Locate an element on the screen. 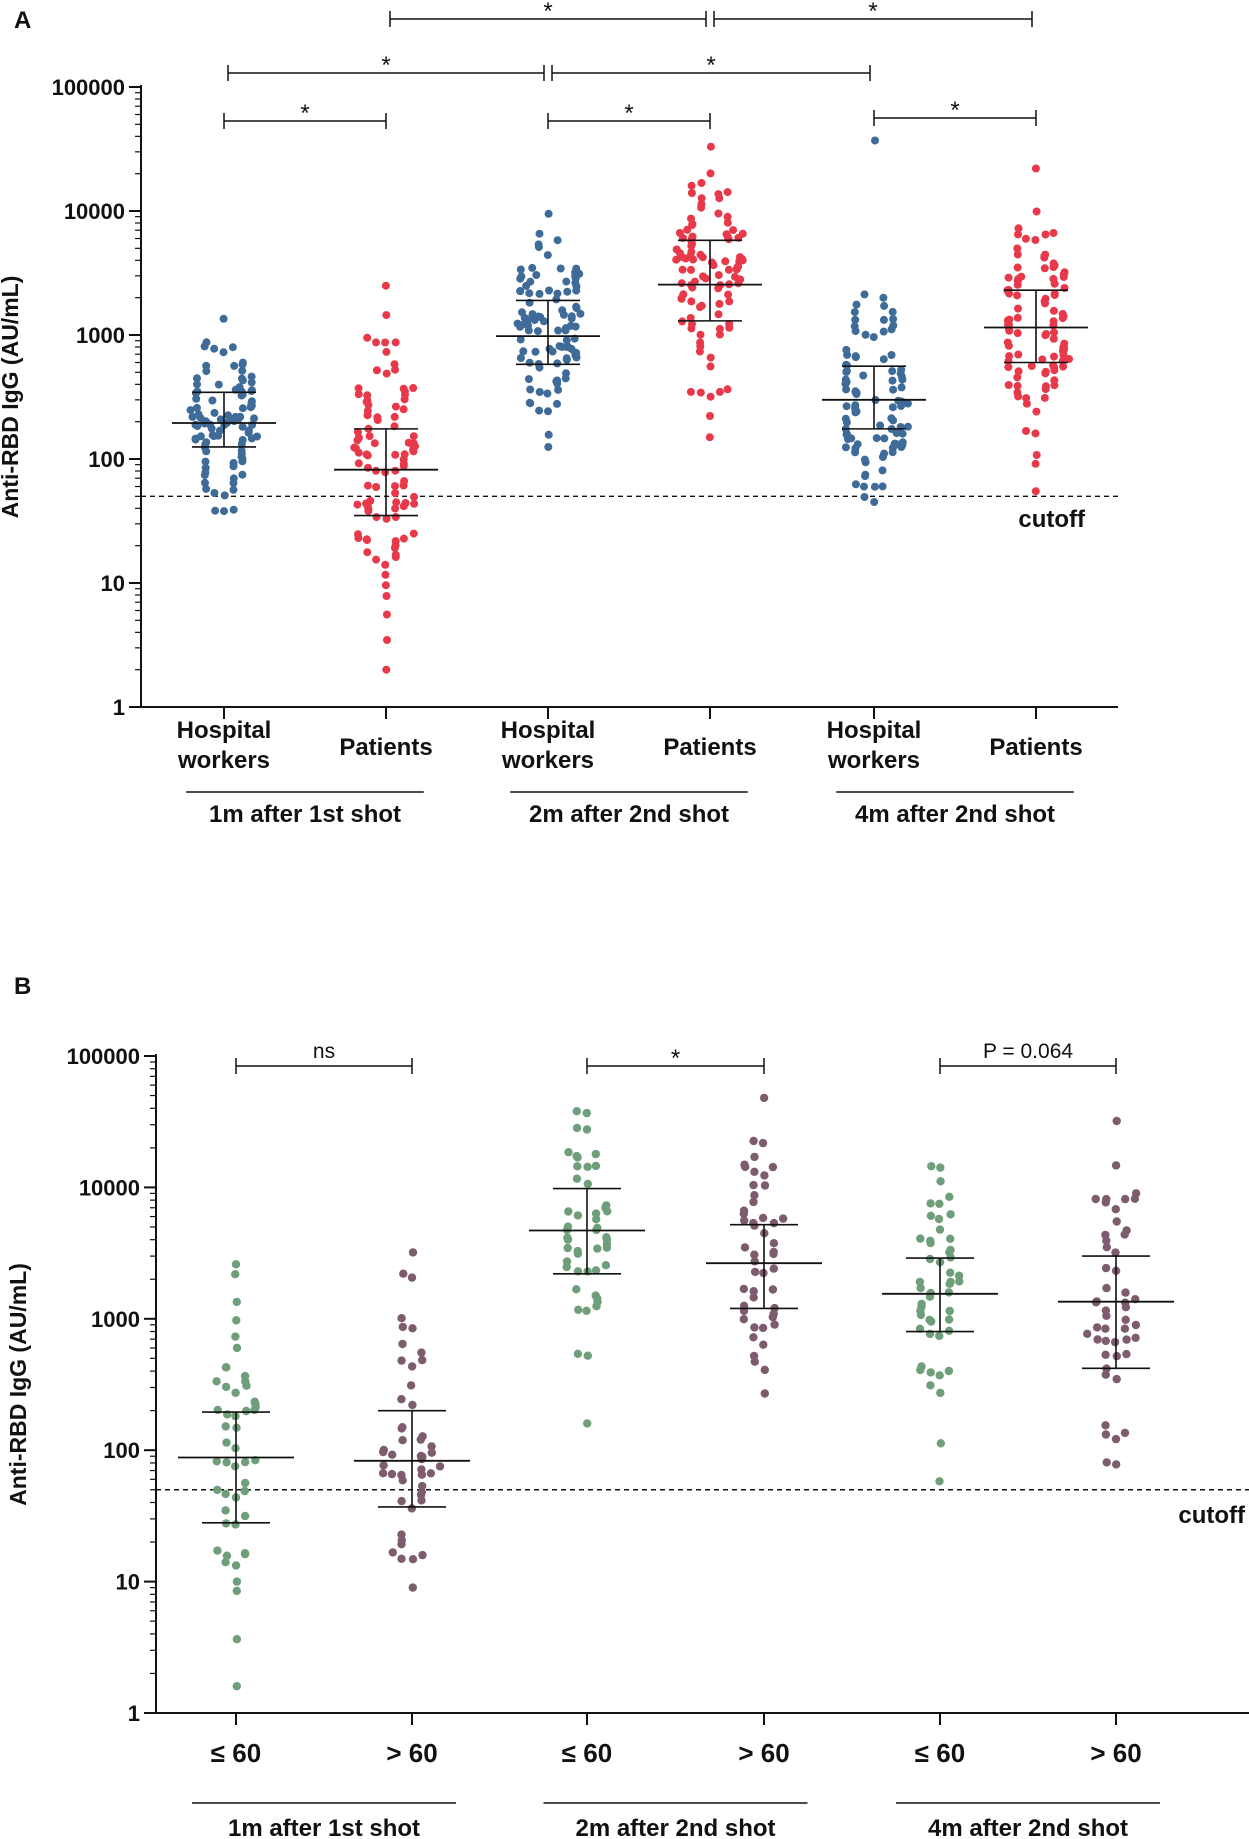  period-label: 2m after 2nd shot is located at coordinates (629, 814).